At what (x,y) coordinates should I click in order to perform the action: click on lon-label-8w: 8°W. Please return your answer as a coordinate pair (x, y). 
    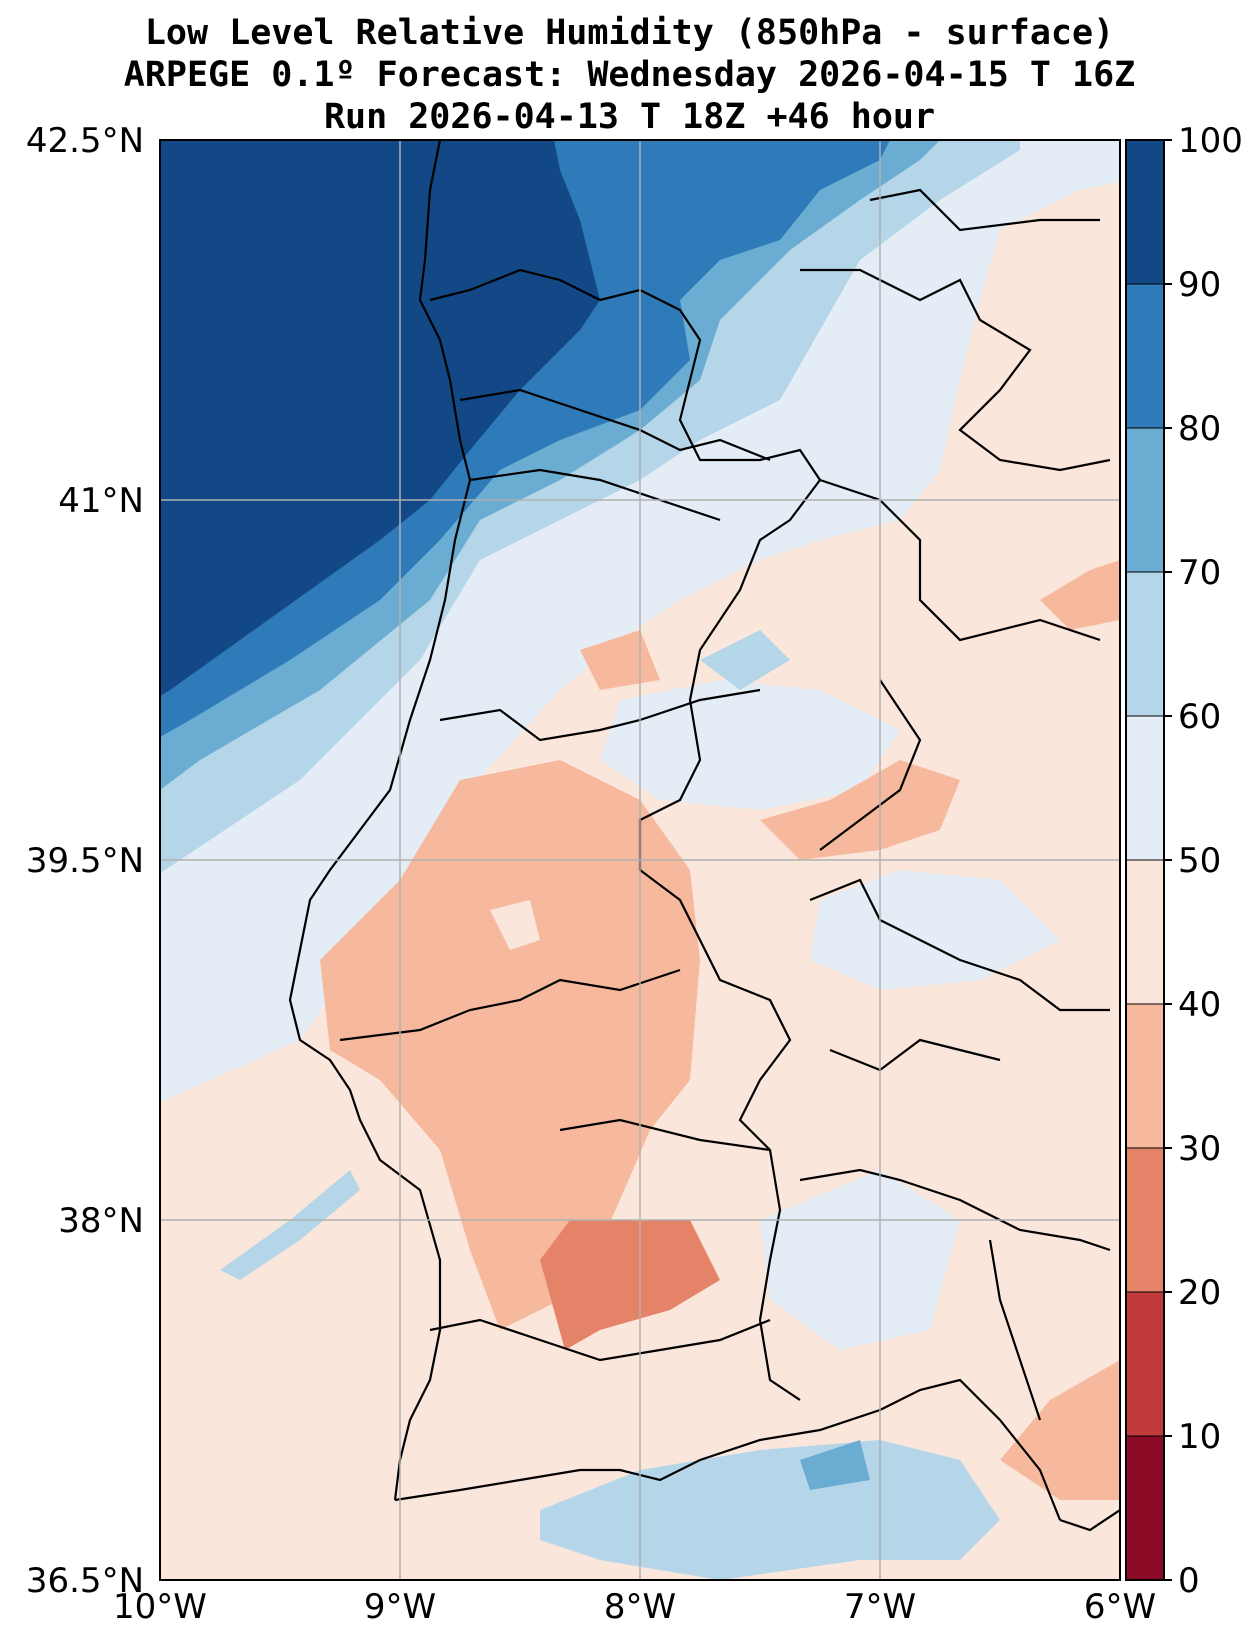
    Looking at the image, I should click on (640, 1607).